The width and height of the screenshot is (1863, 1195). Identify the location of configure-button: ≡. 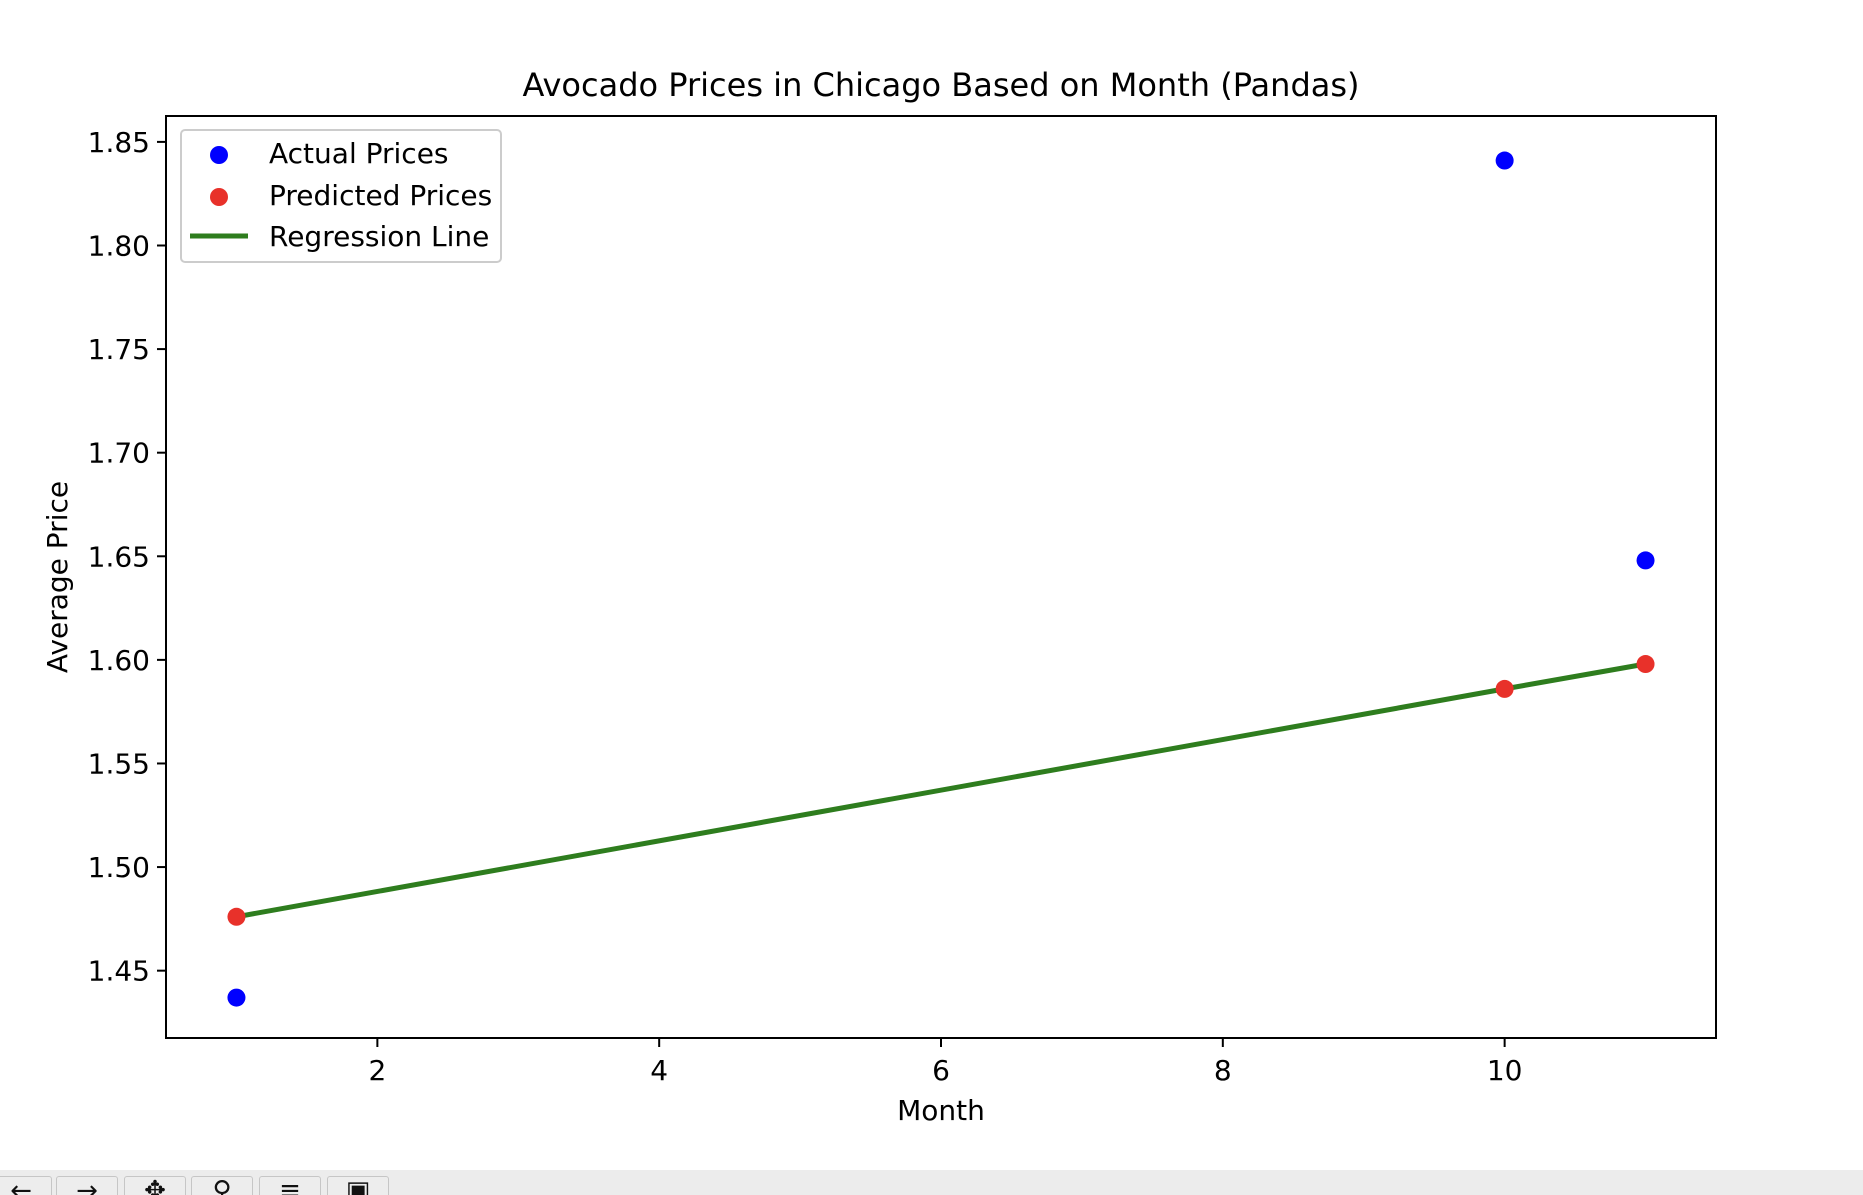
(290, 1185).